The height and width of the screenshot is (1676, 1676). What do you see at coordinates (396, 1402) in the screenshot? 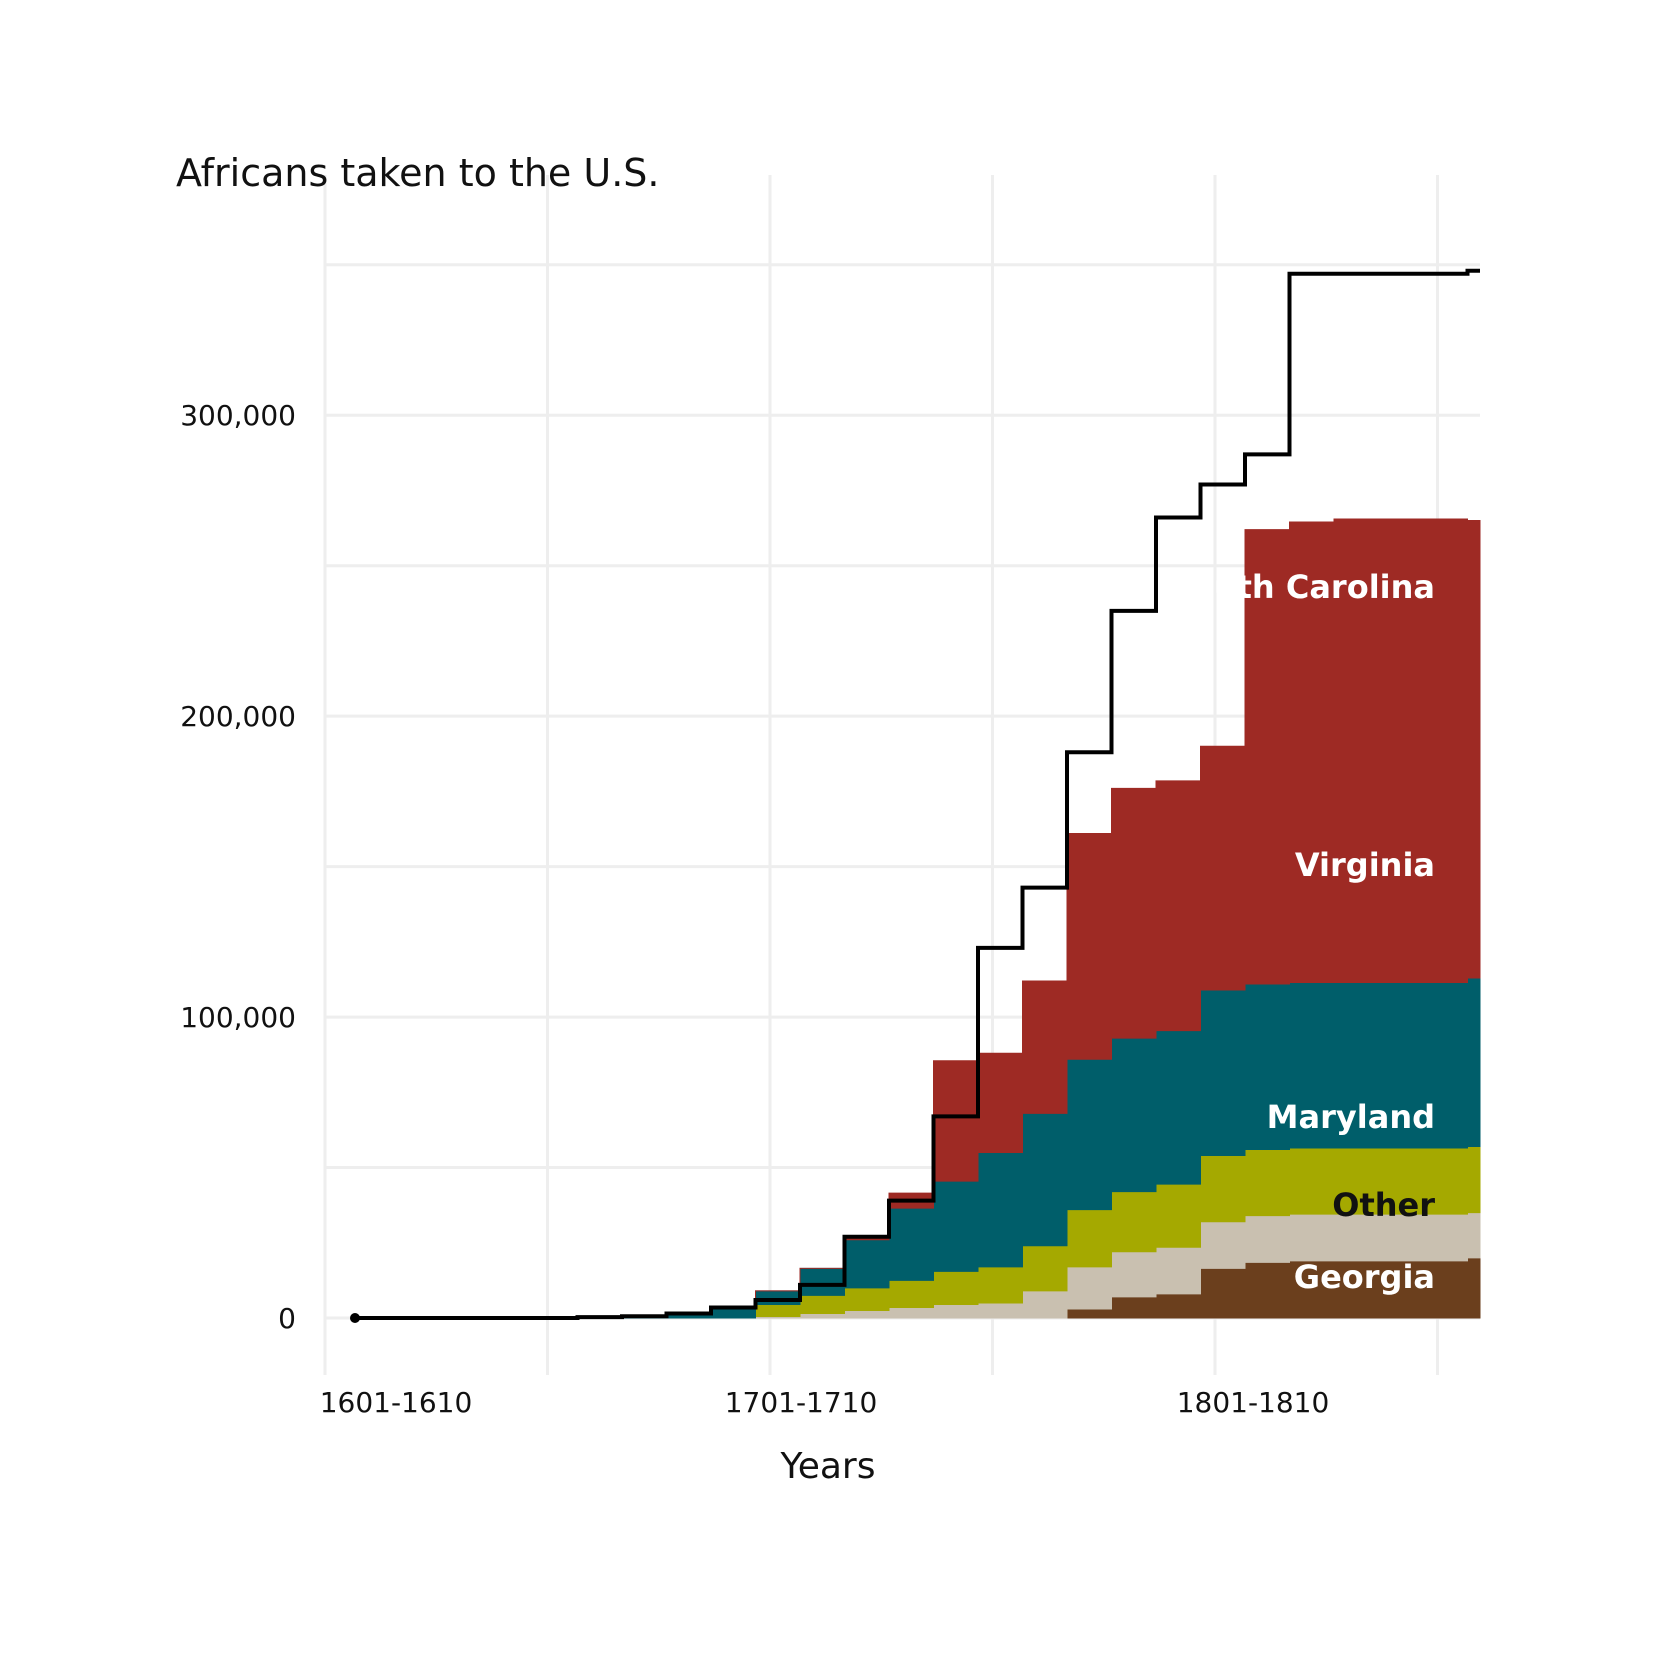
I see `x-tick-label: 1601-1610` at bounding box center [396, 1402].